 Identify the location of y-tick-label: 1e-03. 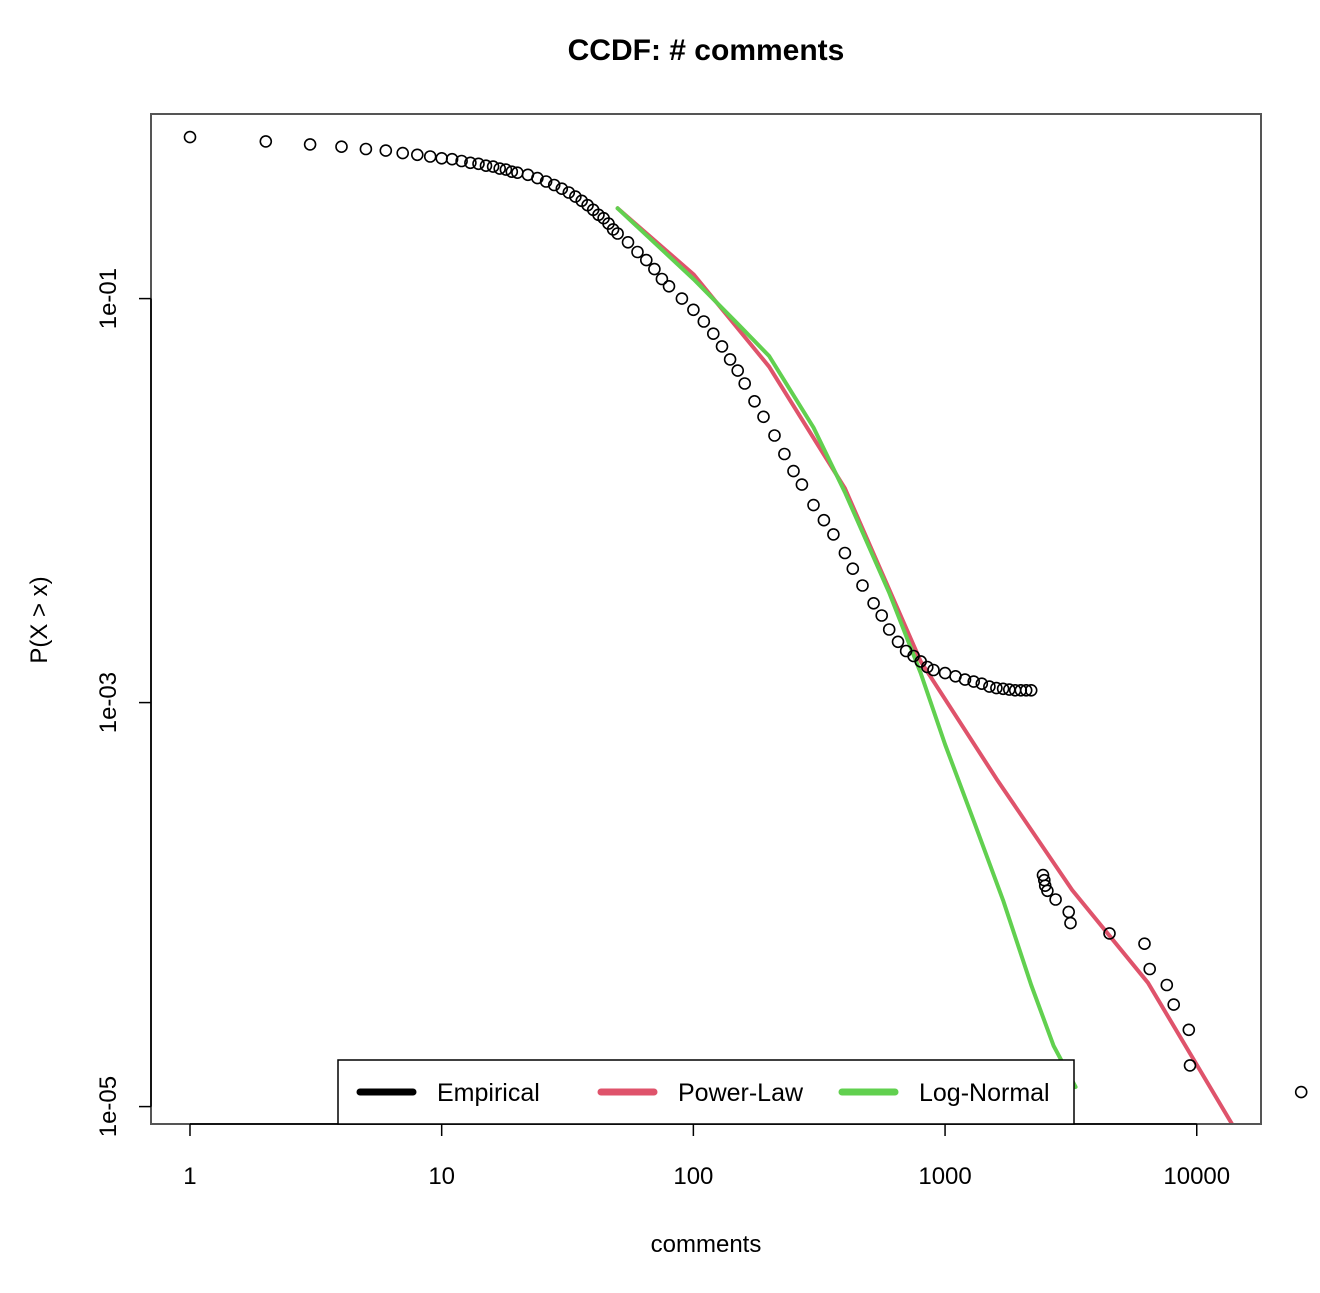
(108, 702).